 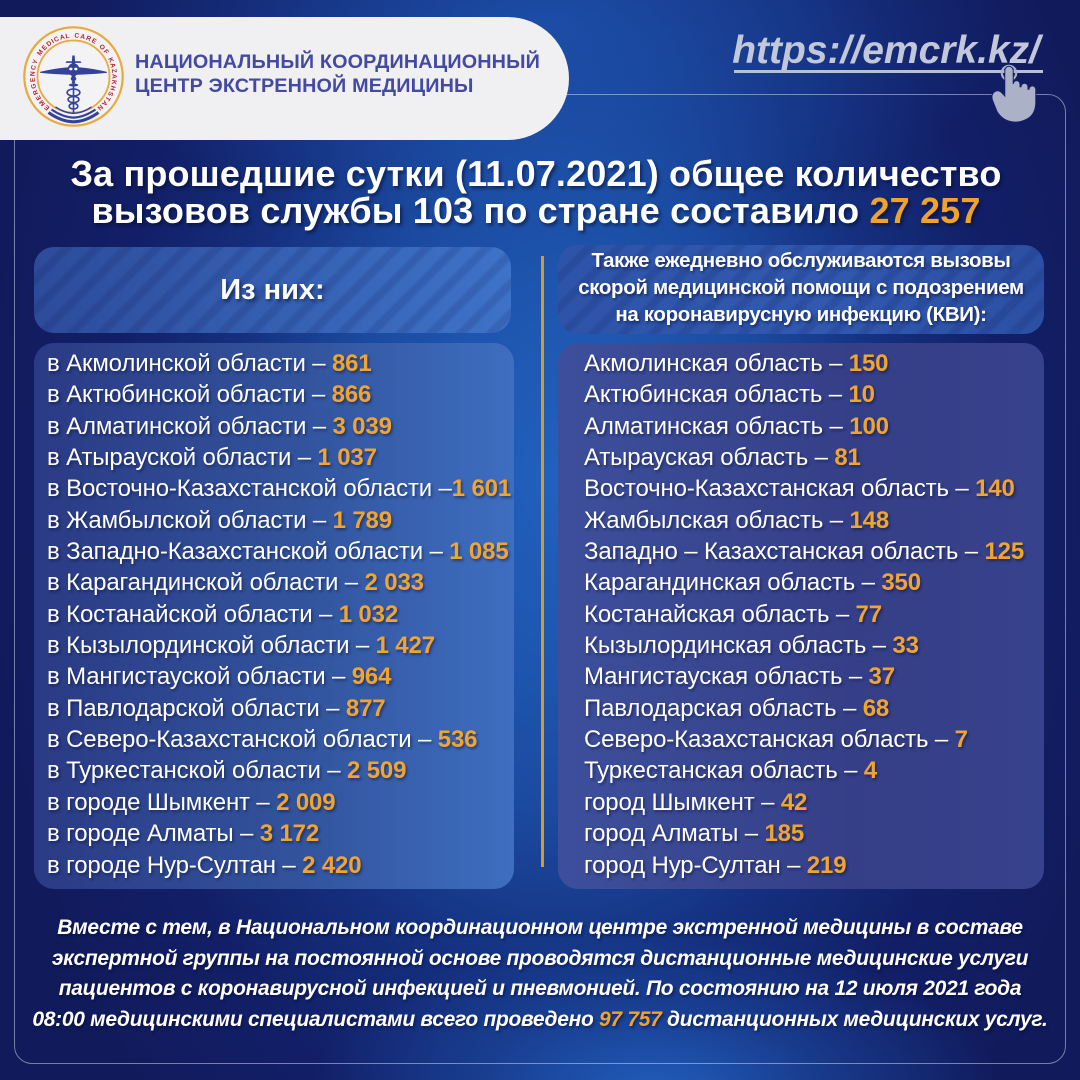 I want to click on svg-text: G, so click(x=34, y=86).